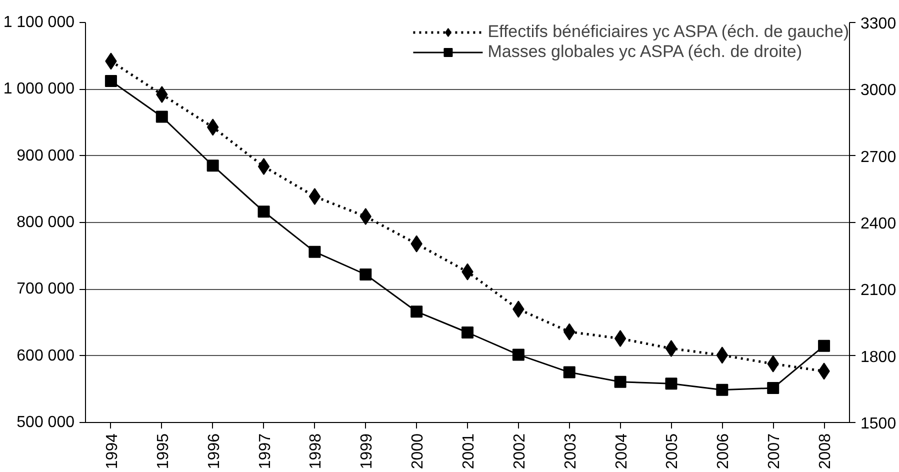 The height and width of the screenshot is (472, 899). Describe the element at coordinates (163, 451) in the screenshot. I see `x-tick-label: 1995` at that location.